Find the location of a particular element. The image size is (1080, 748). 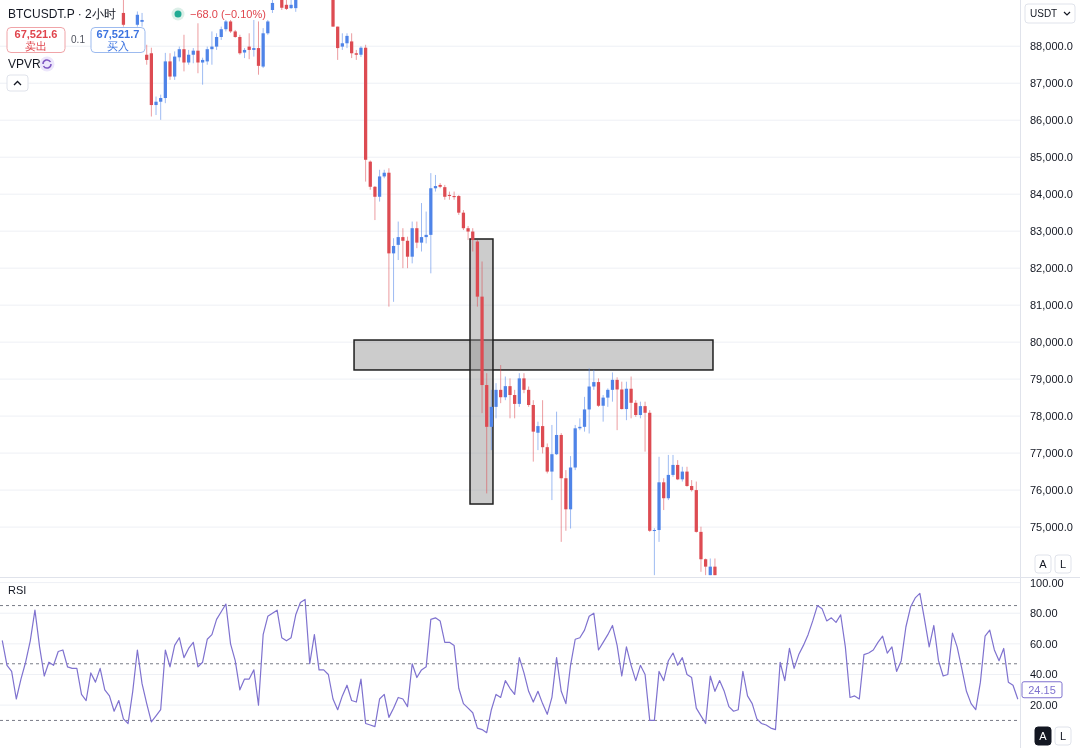

y-tick-label: 77,000.0 is located at coordinates (1051, 453).